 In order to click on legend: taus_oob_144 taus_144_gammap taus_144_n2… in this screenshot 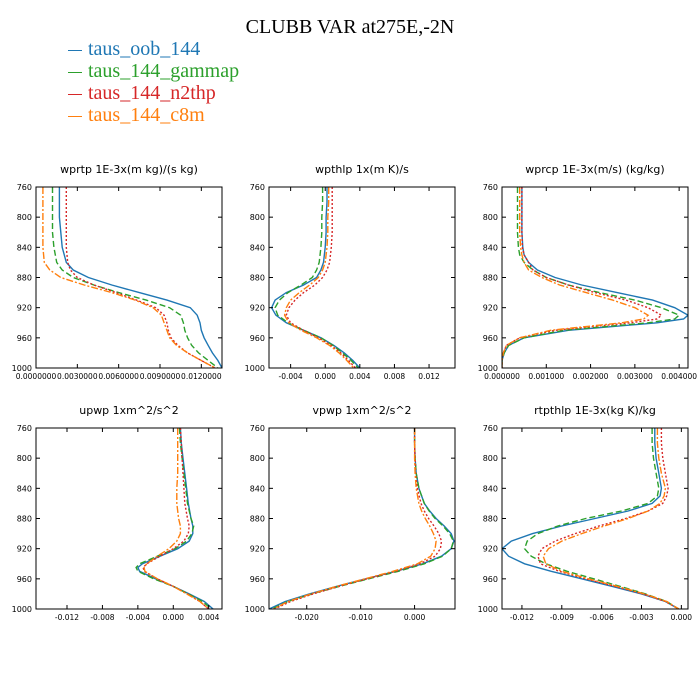, I will do `click(153, 82)`.